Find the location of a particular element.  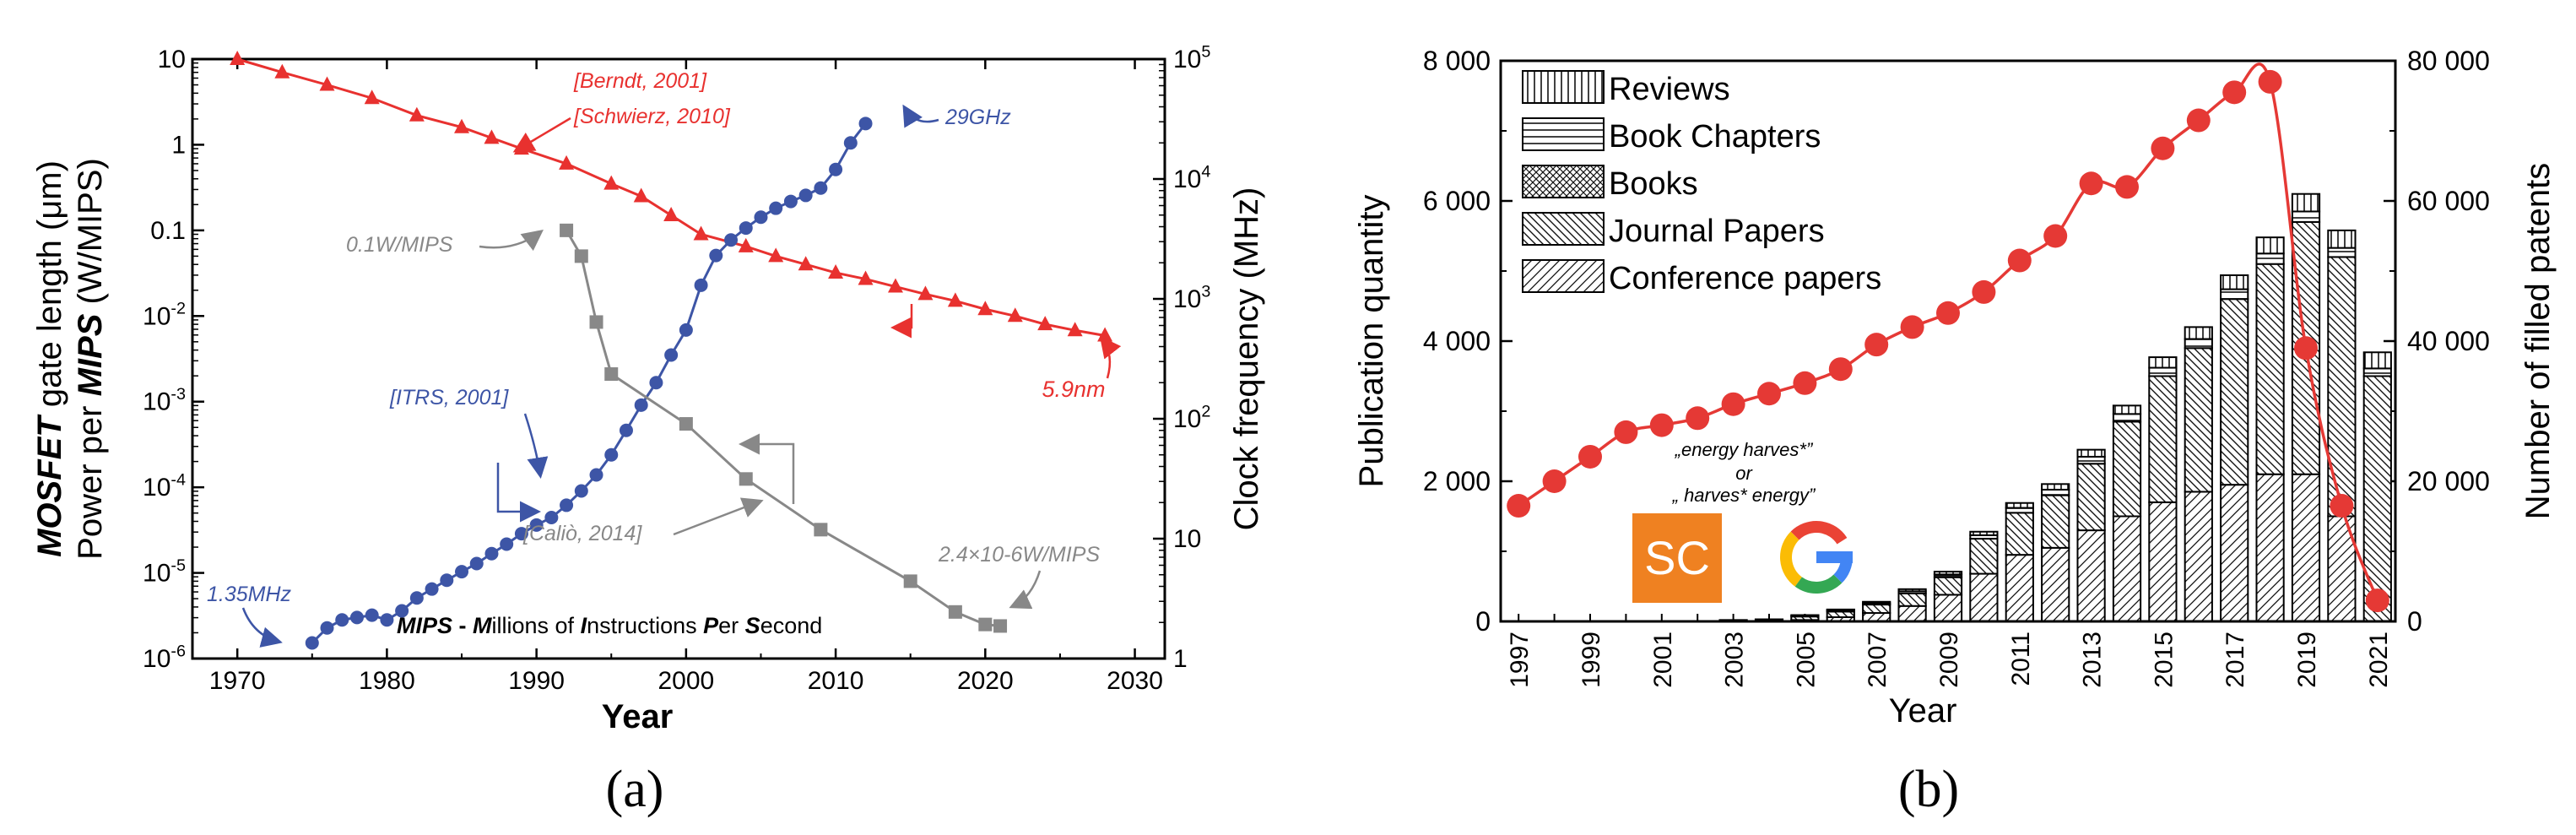

annotation-0-1w-mips: 0.1W/MIPS is located at coordinates (399, 245).